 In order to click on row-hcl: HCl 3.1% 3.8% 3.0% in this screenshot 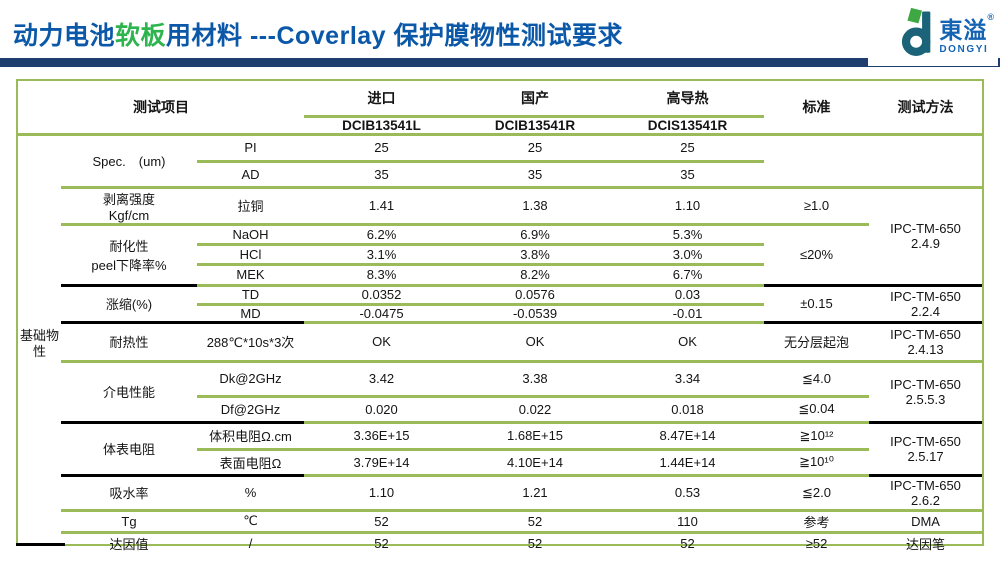, I will do `click(500, 253)`.